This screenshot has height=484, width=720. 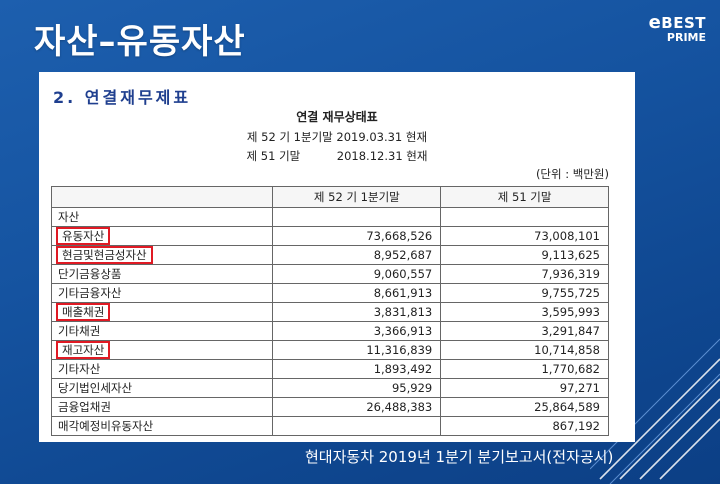 What do you see at coordinates (83, 312) in the screenshot?
I see `highlighted-row-label: 매출채권` at bounding box center [83, 312].